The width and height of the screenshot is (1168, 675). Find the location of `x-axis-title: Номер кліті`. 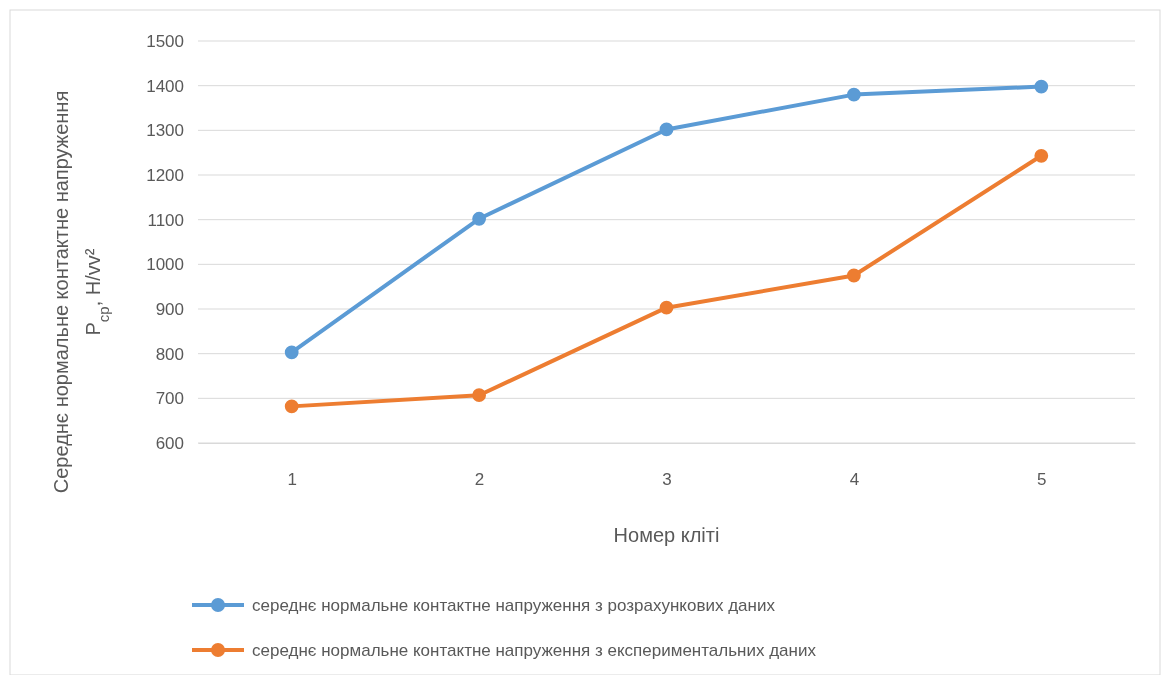

x-axis-title: Номер кліті is located at coordinates (666, 535).